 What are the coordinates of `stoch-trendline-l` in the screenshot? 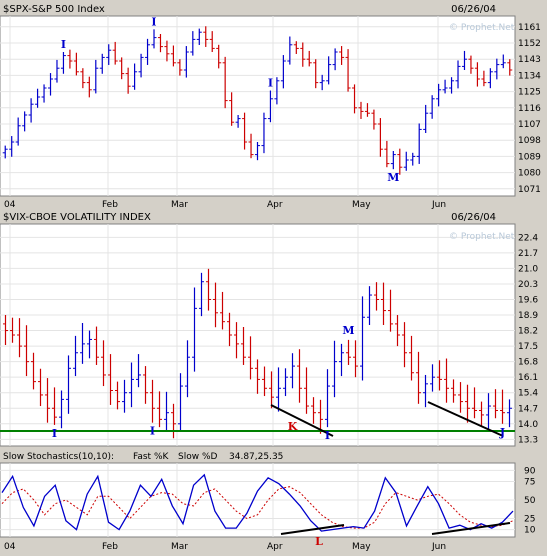 It's located at (312, 529).